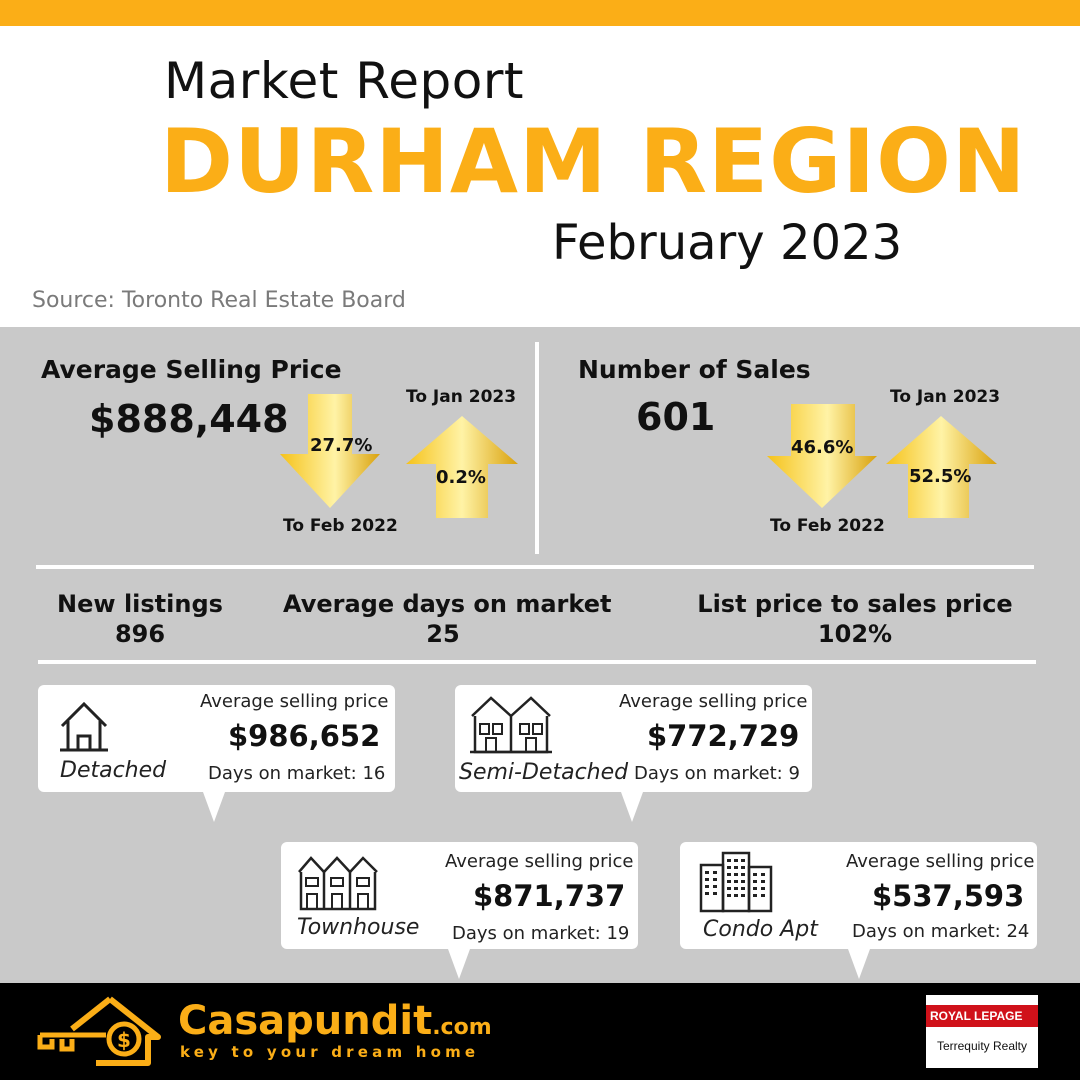  I want to click on metric-list-to-sales: List price to sales price 102%, so click(855, 619).